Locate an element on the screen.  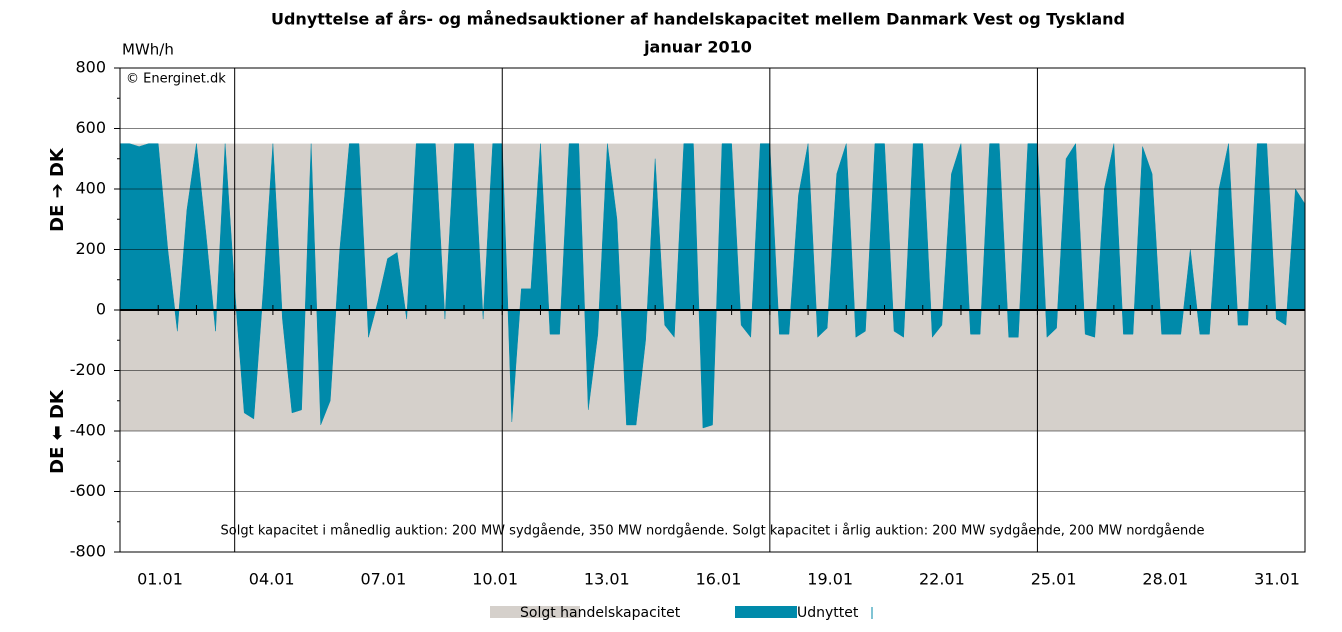
x-tick-label: 19.01 is located at coordinates (830, 579).